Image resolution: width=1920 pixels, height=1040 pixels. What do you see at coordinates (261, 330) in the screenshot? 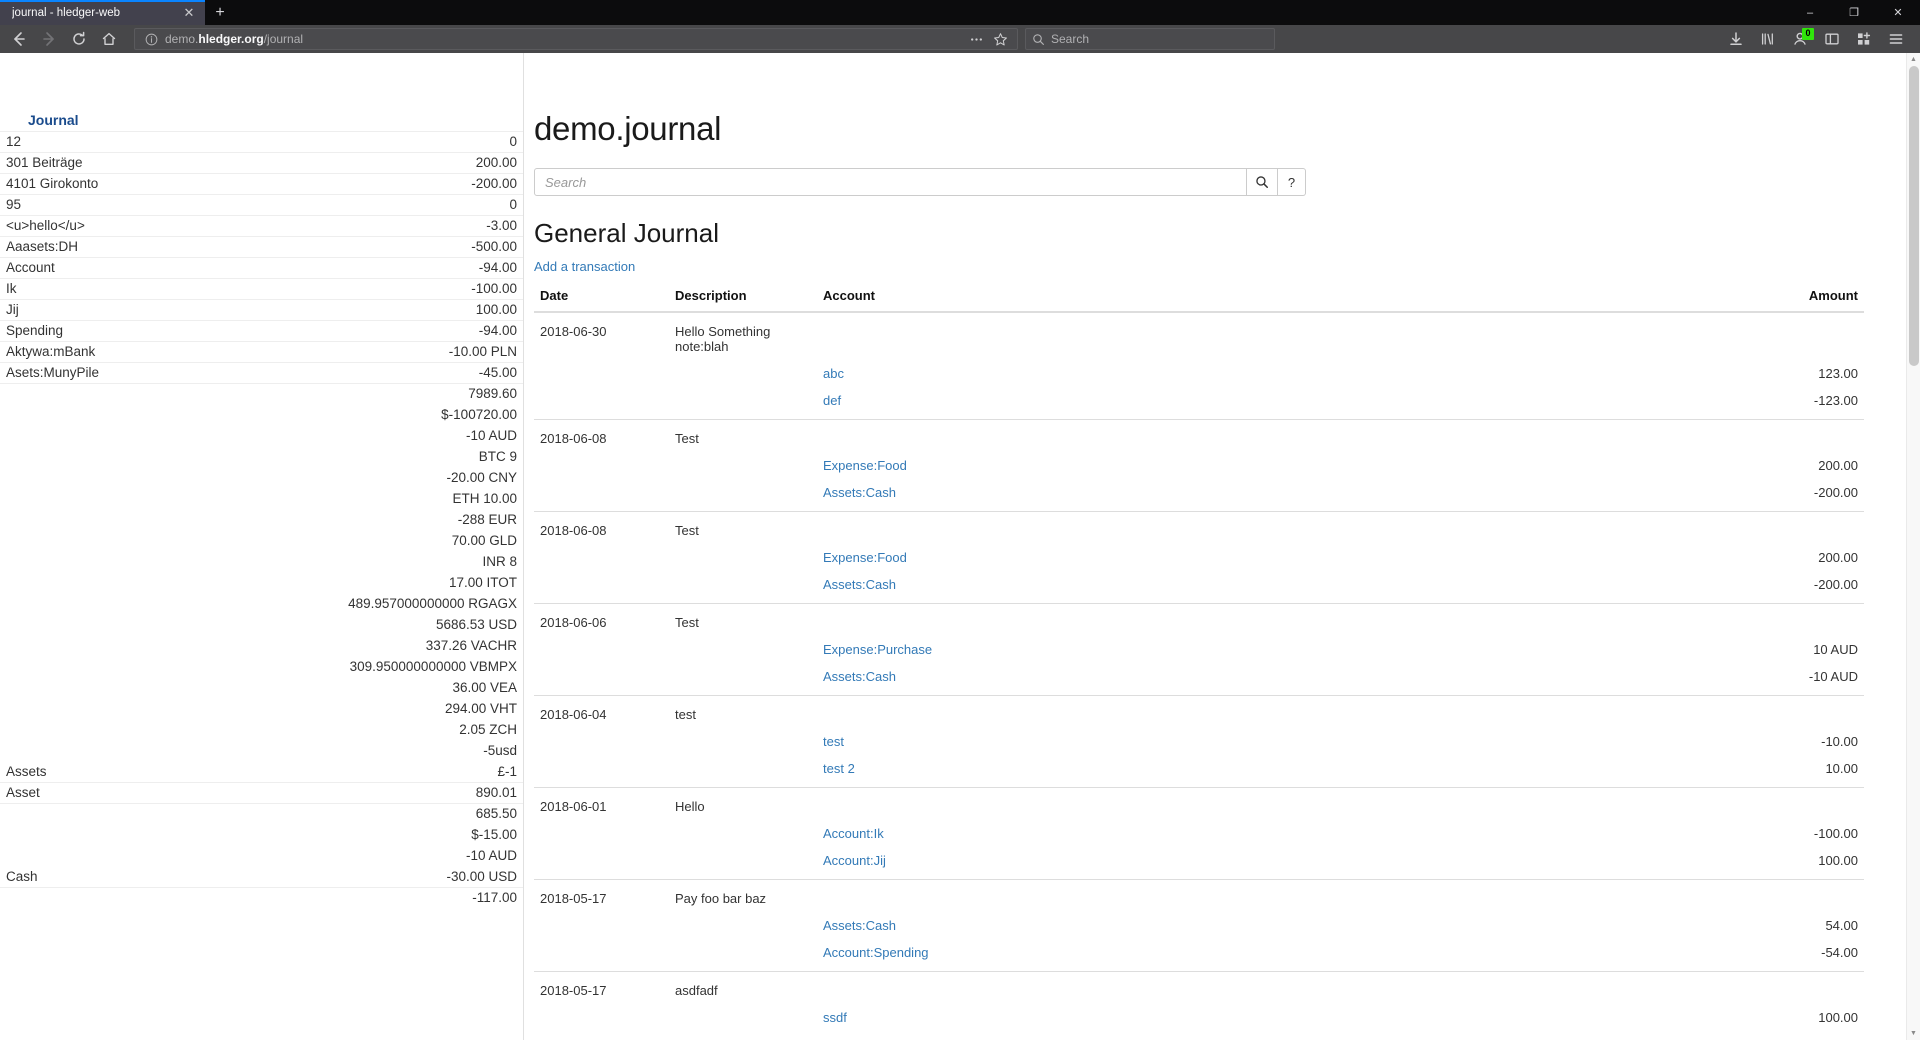
I see `sidebar-account-row: Spending -94.00` at bounding box center [261, 330].